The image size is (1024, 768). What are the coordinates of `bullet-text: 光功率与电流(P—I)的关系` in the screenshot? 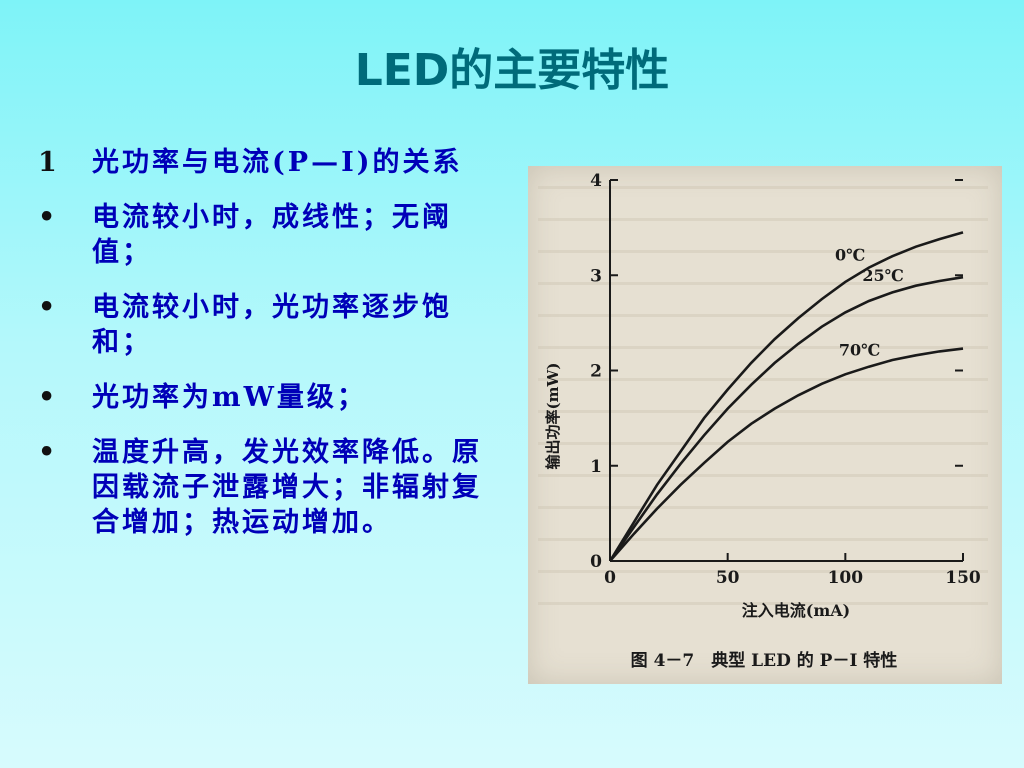 It's located at (277, 162).